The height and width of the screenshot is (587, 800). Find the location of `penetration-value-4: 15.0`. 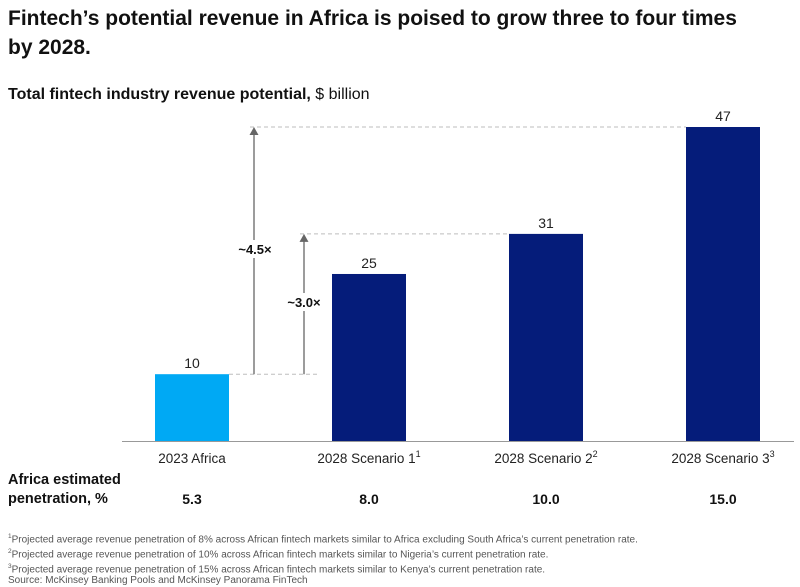

penetration-value-4: 15.0 is located at coordinates (722, 499).